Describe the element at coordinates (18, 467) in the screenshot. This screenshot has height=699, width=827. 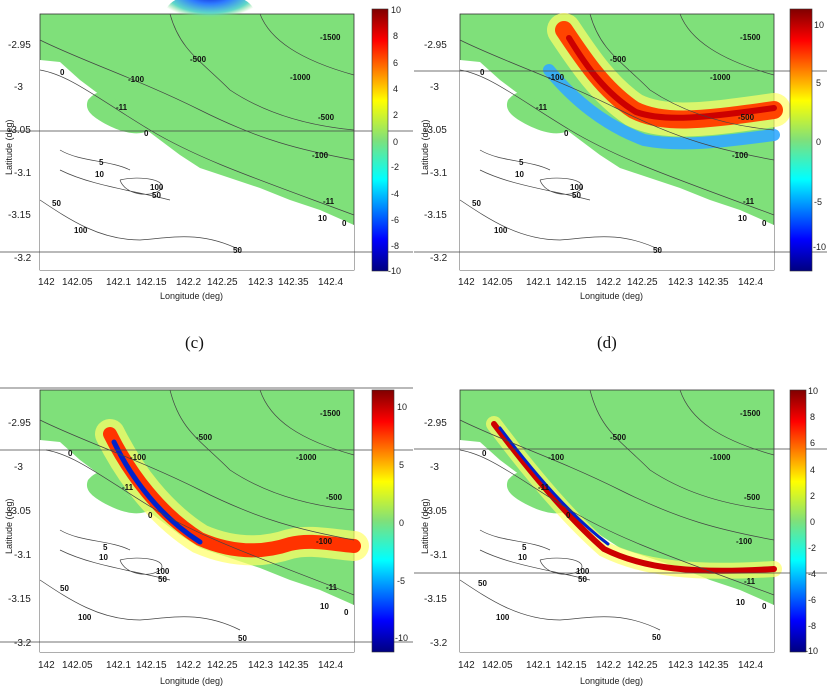
I see `y-tick-label: -3` at that location.